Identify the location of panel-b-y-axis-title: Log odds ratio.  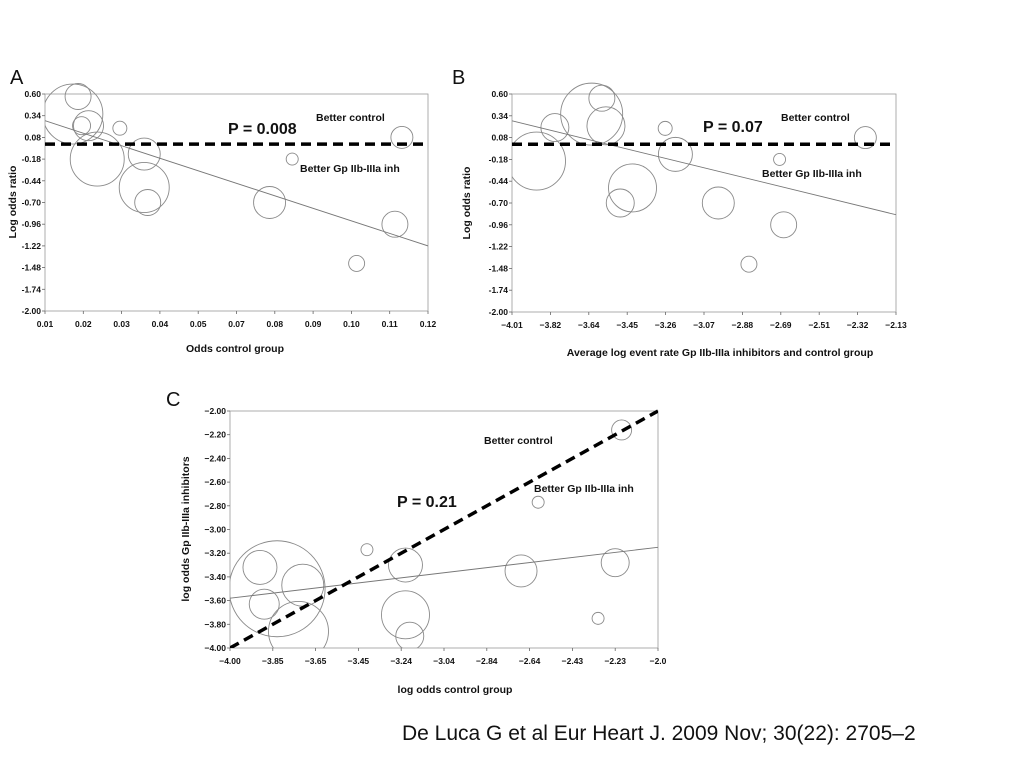
(467, 203).